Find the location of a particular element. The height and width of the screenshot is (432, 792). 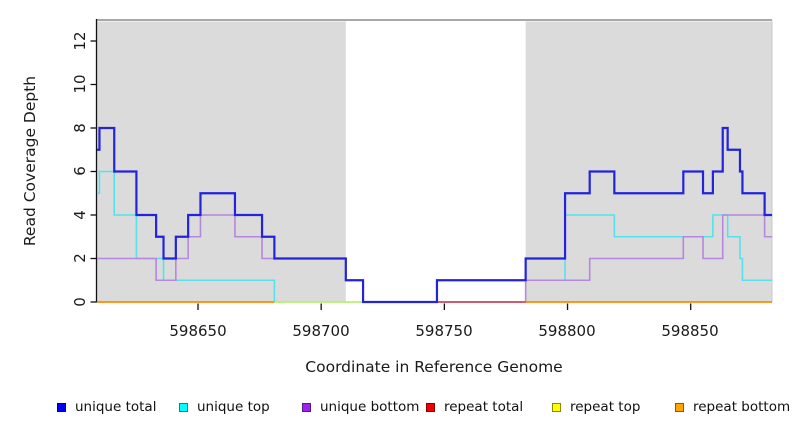

legend-item-repeat-total: repeat total is located at coordinates (474, 407).